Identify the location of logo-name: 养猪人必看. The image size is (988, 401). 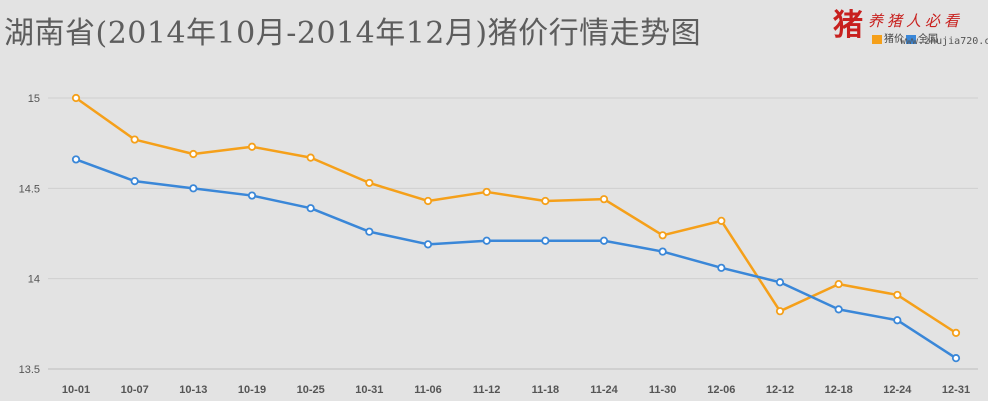
(916, 21).